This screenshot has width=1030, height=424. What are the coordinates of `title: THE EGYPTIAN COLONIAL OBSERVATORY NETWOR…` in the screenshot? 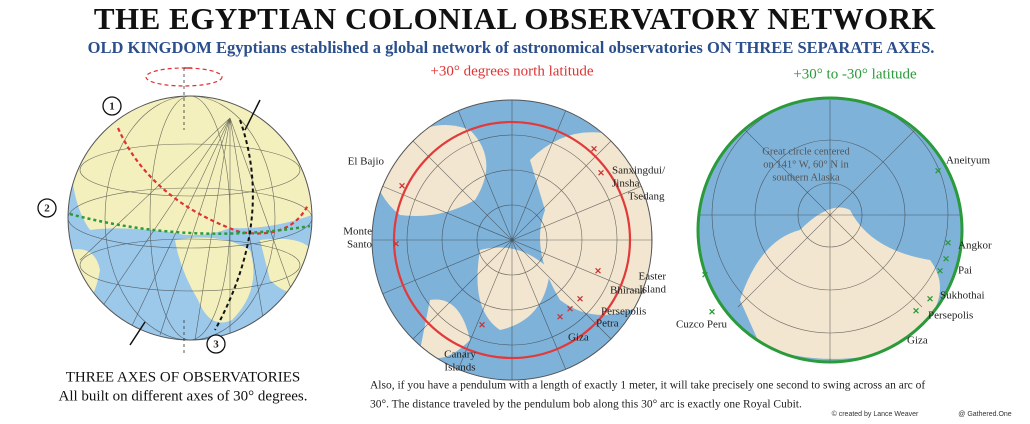 It's located at (515, 18).